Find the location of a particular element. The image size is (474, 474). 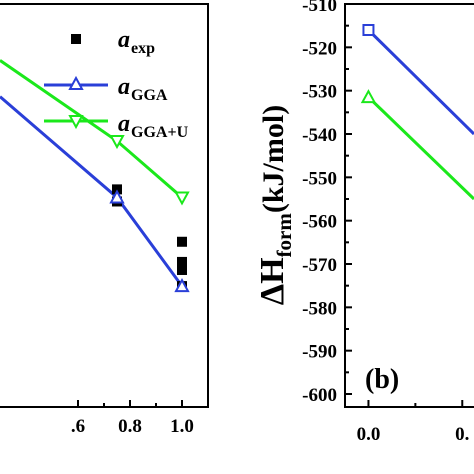

series-line-blue is located at coordinates (420, 82).